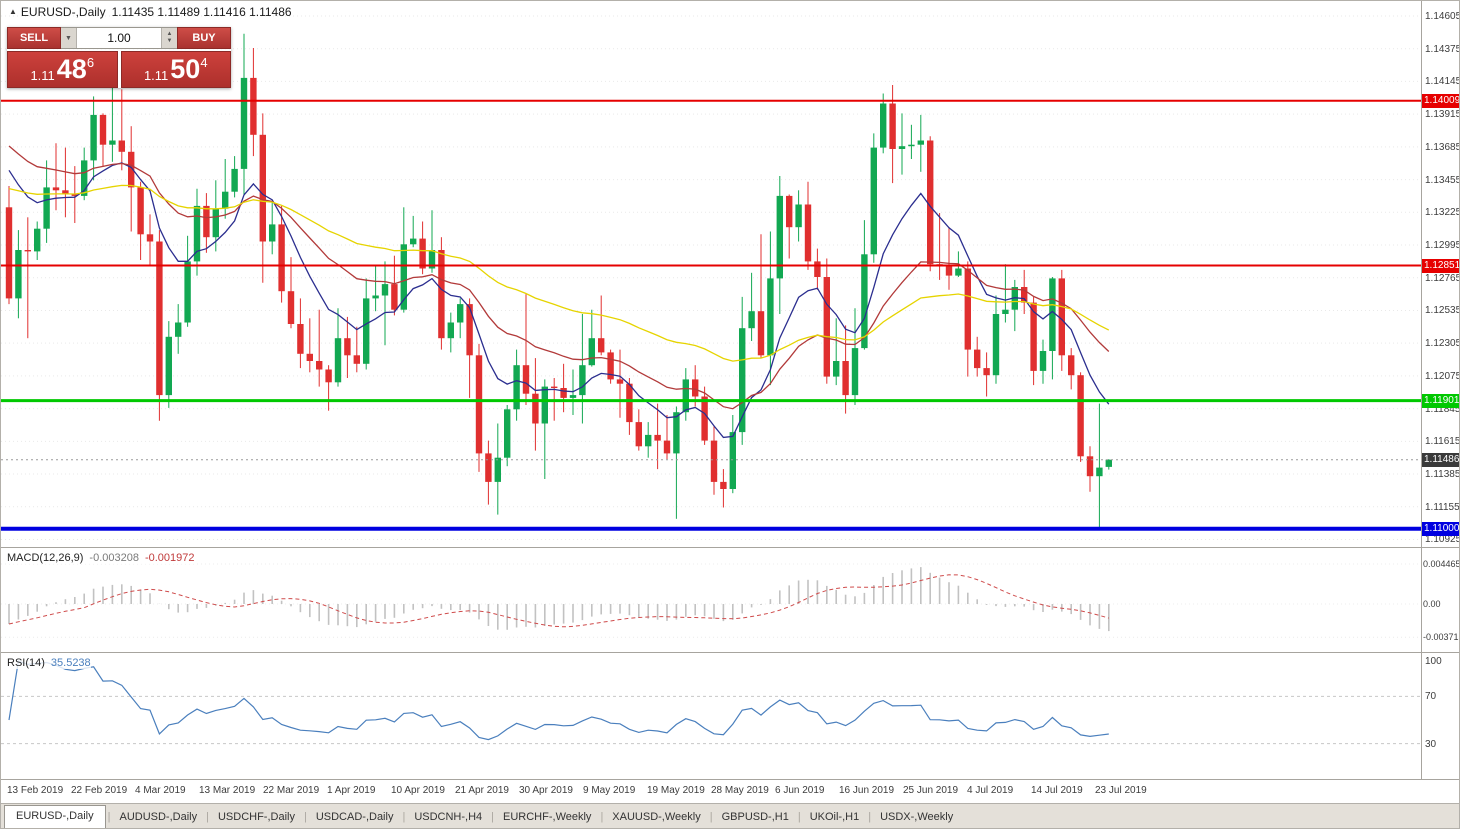 This screenshot has width=1460, height=829. I want to click on macd-canvas, so click(711, 600).